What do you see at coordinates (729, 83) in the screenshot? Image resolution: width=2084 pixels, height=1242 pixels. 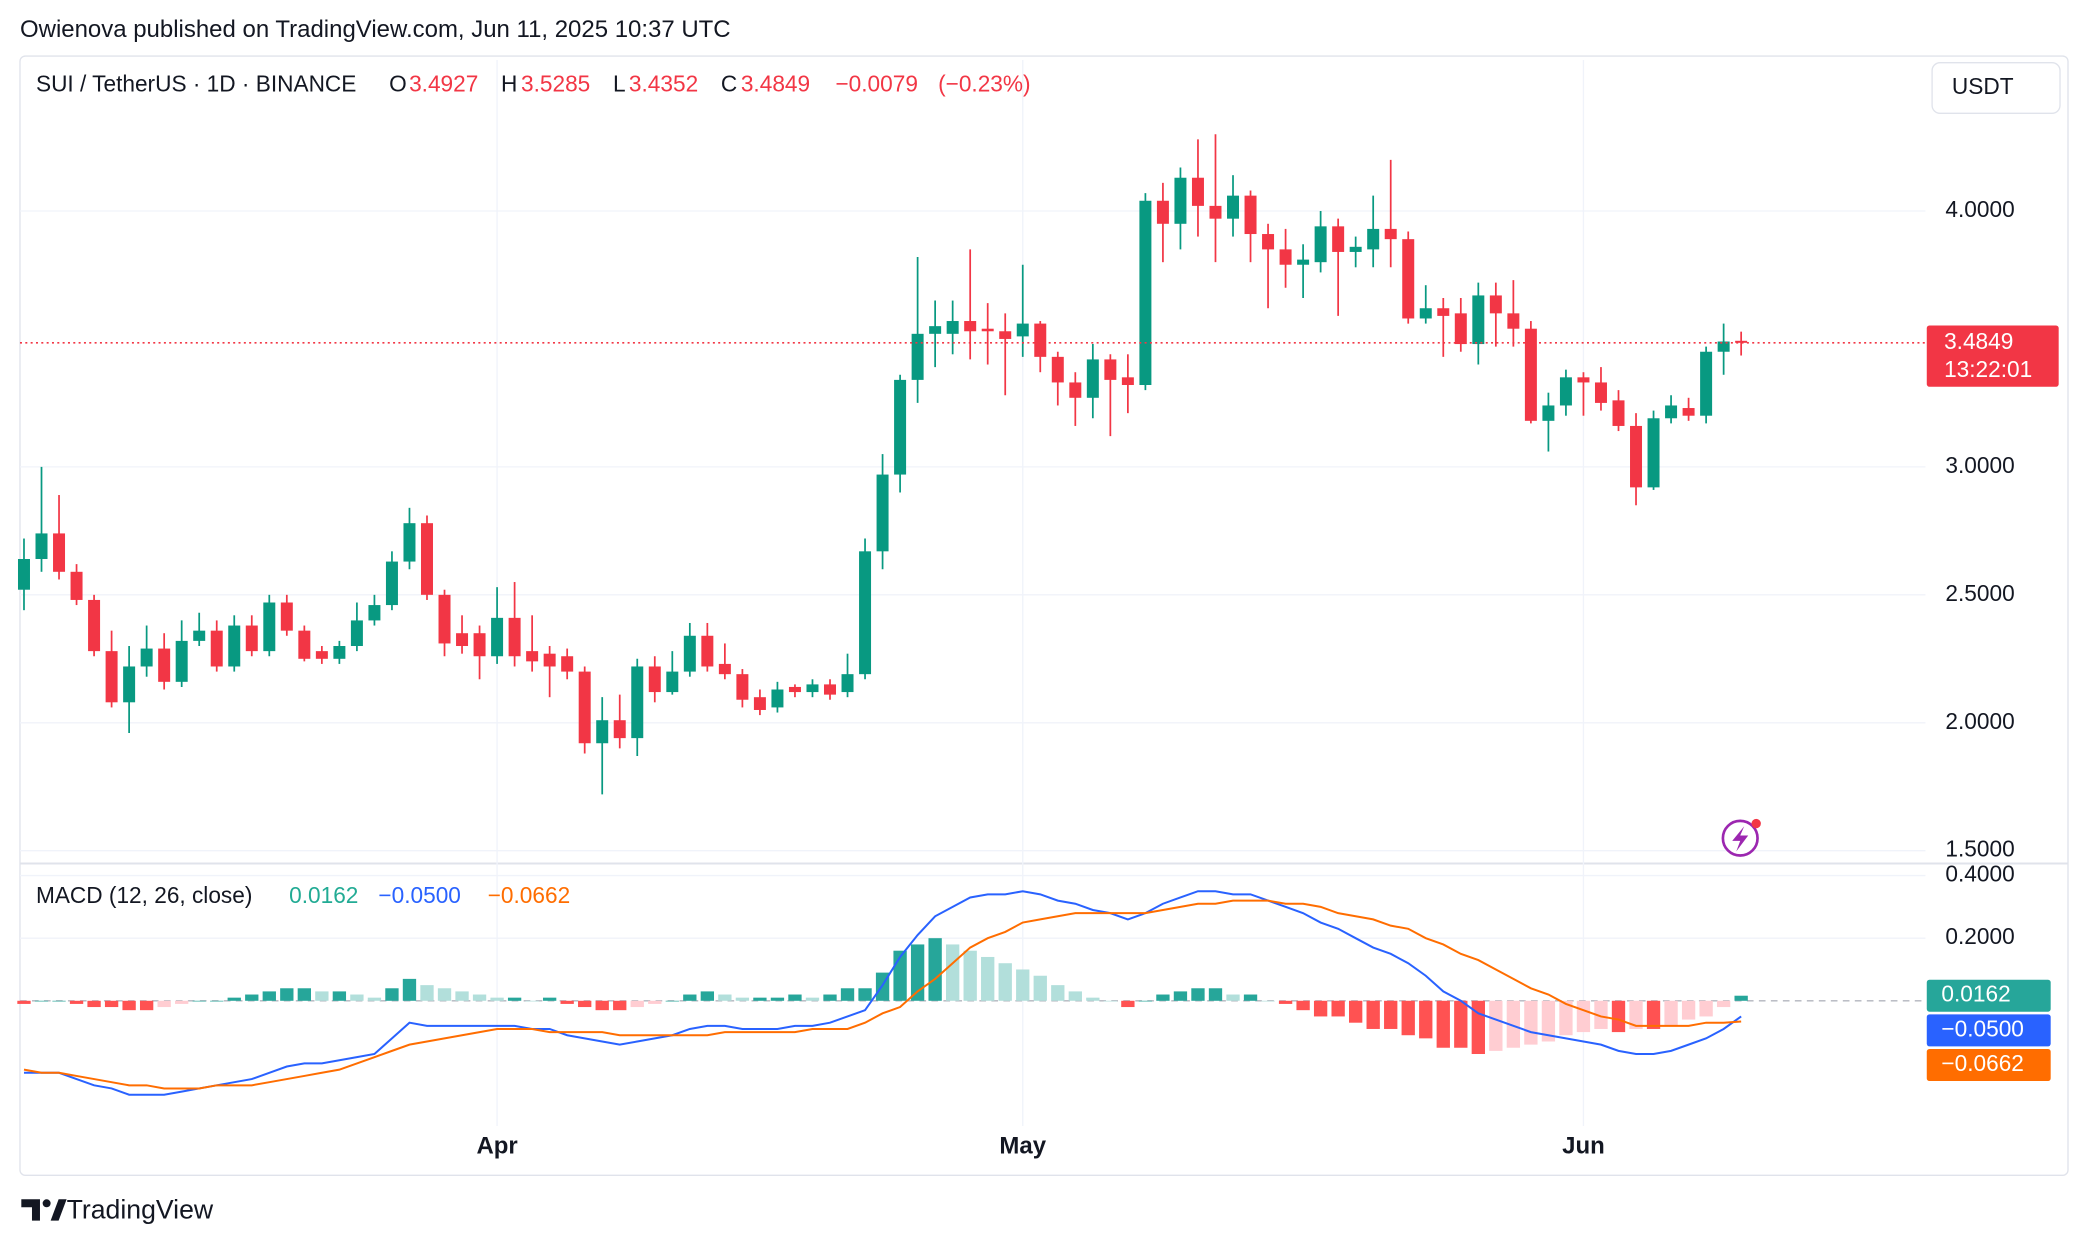 I see `ohlc-letter: C` at bounding box center [729, 83].